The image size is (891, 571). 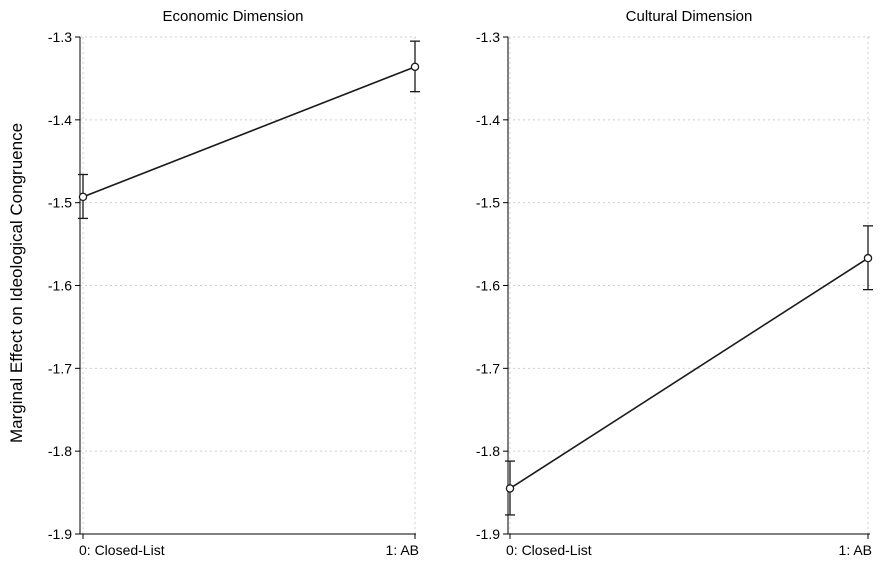 I want to click on panel-title: Cultural Dimension, so click(x=689, y=16).